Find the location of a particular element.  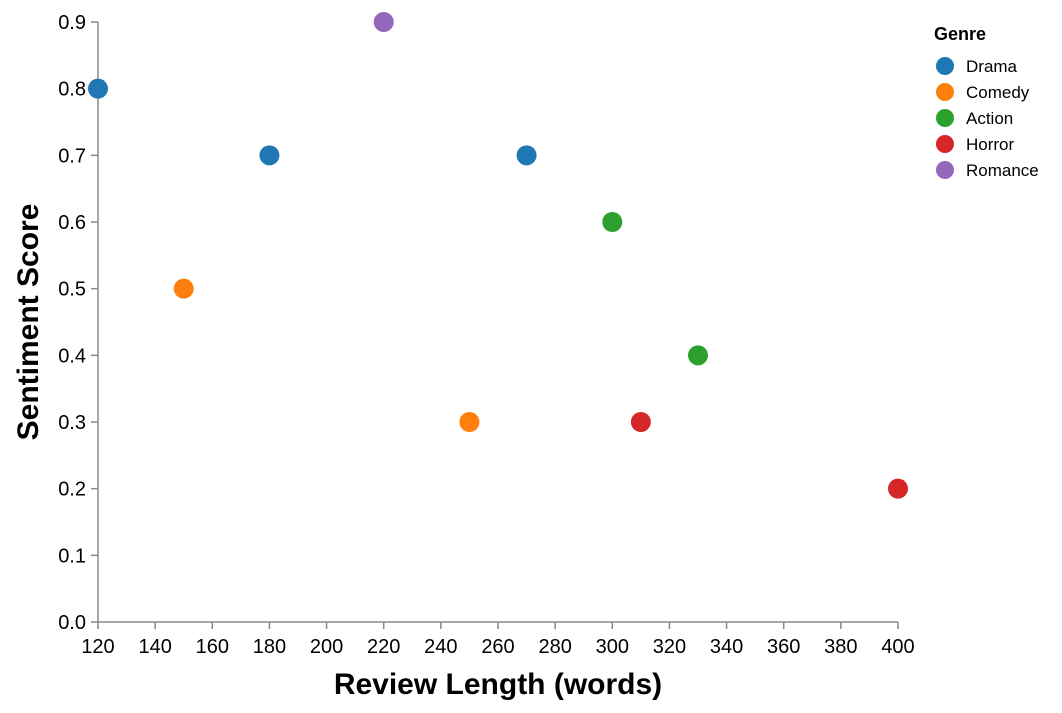

y-tick-label: 0.8 is located at coordinates (72, 90).